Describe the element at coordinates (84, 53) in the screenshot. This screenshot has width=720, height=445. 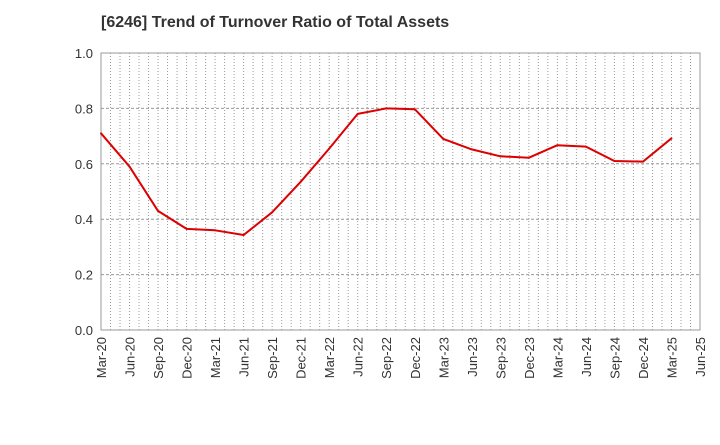
I see `y-tick-label: 1.0` at that location.